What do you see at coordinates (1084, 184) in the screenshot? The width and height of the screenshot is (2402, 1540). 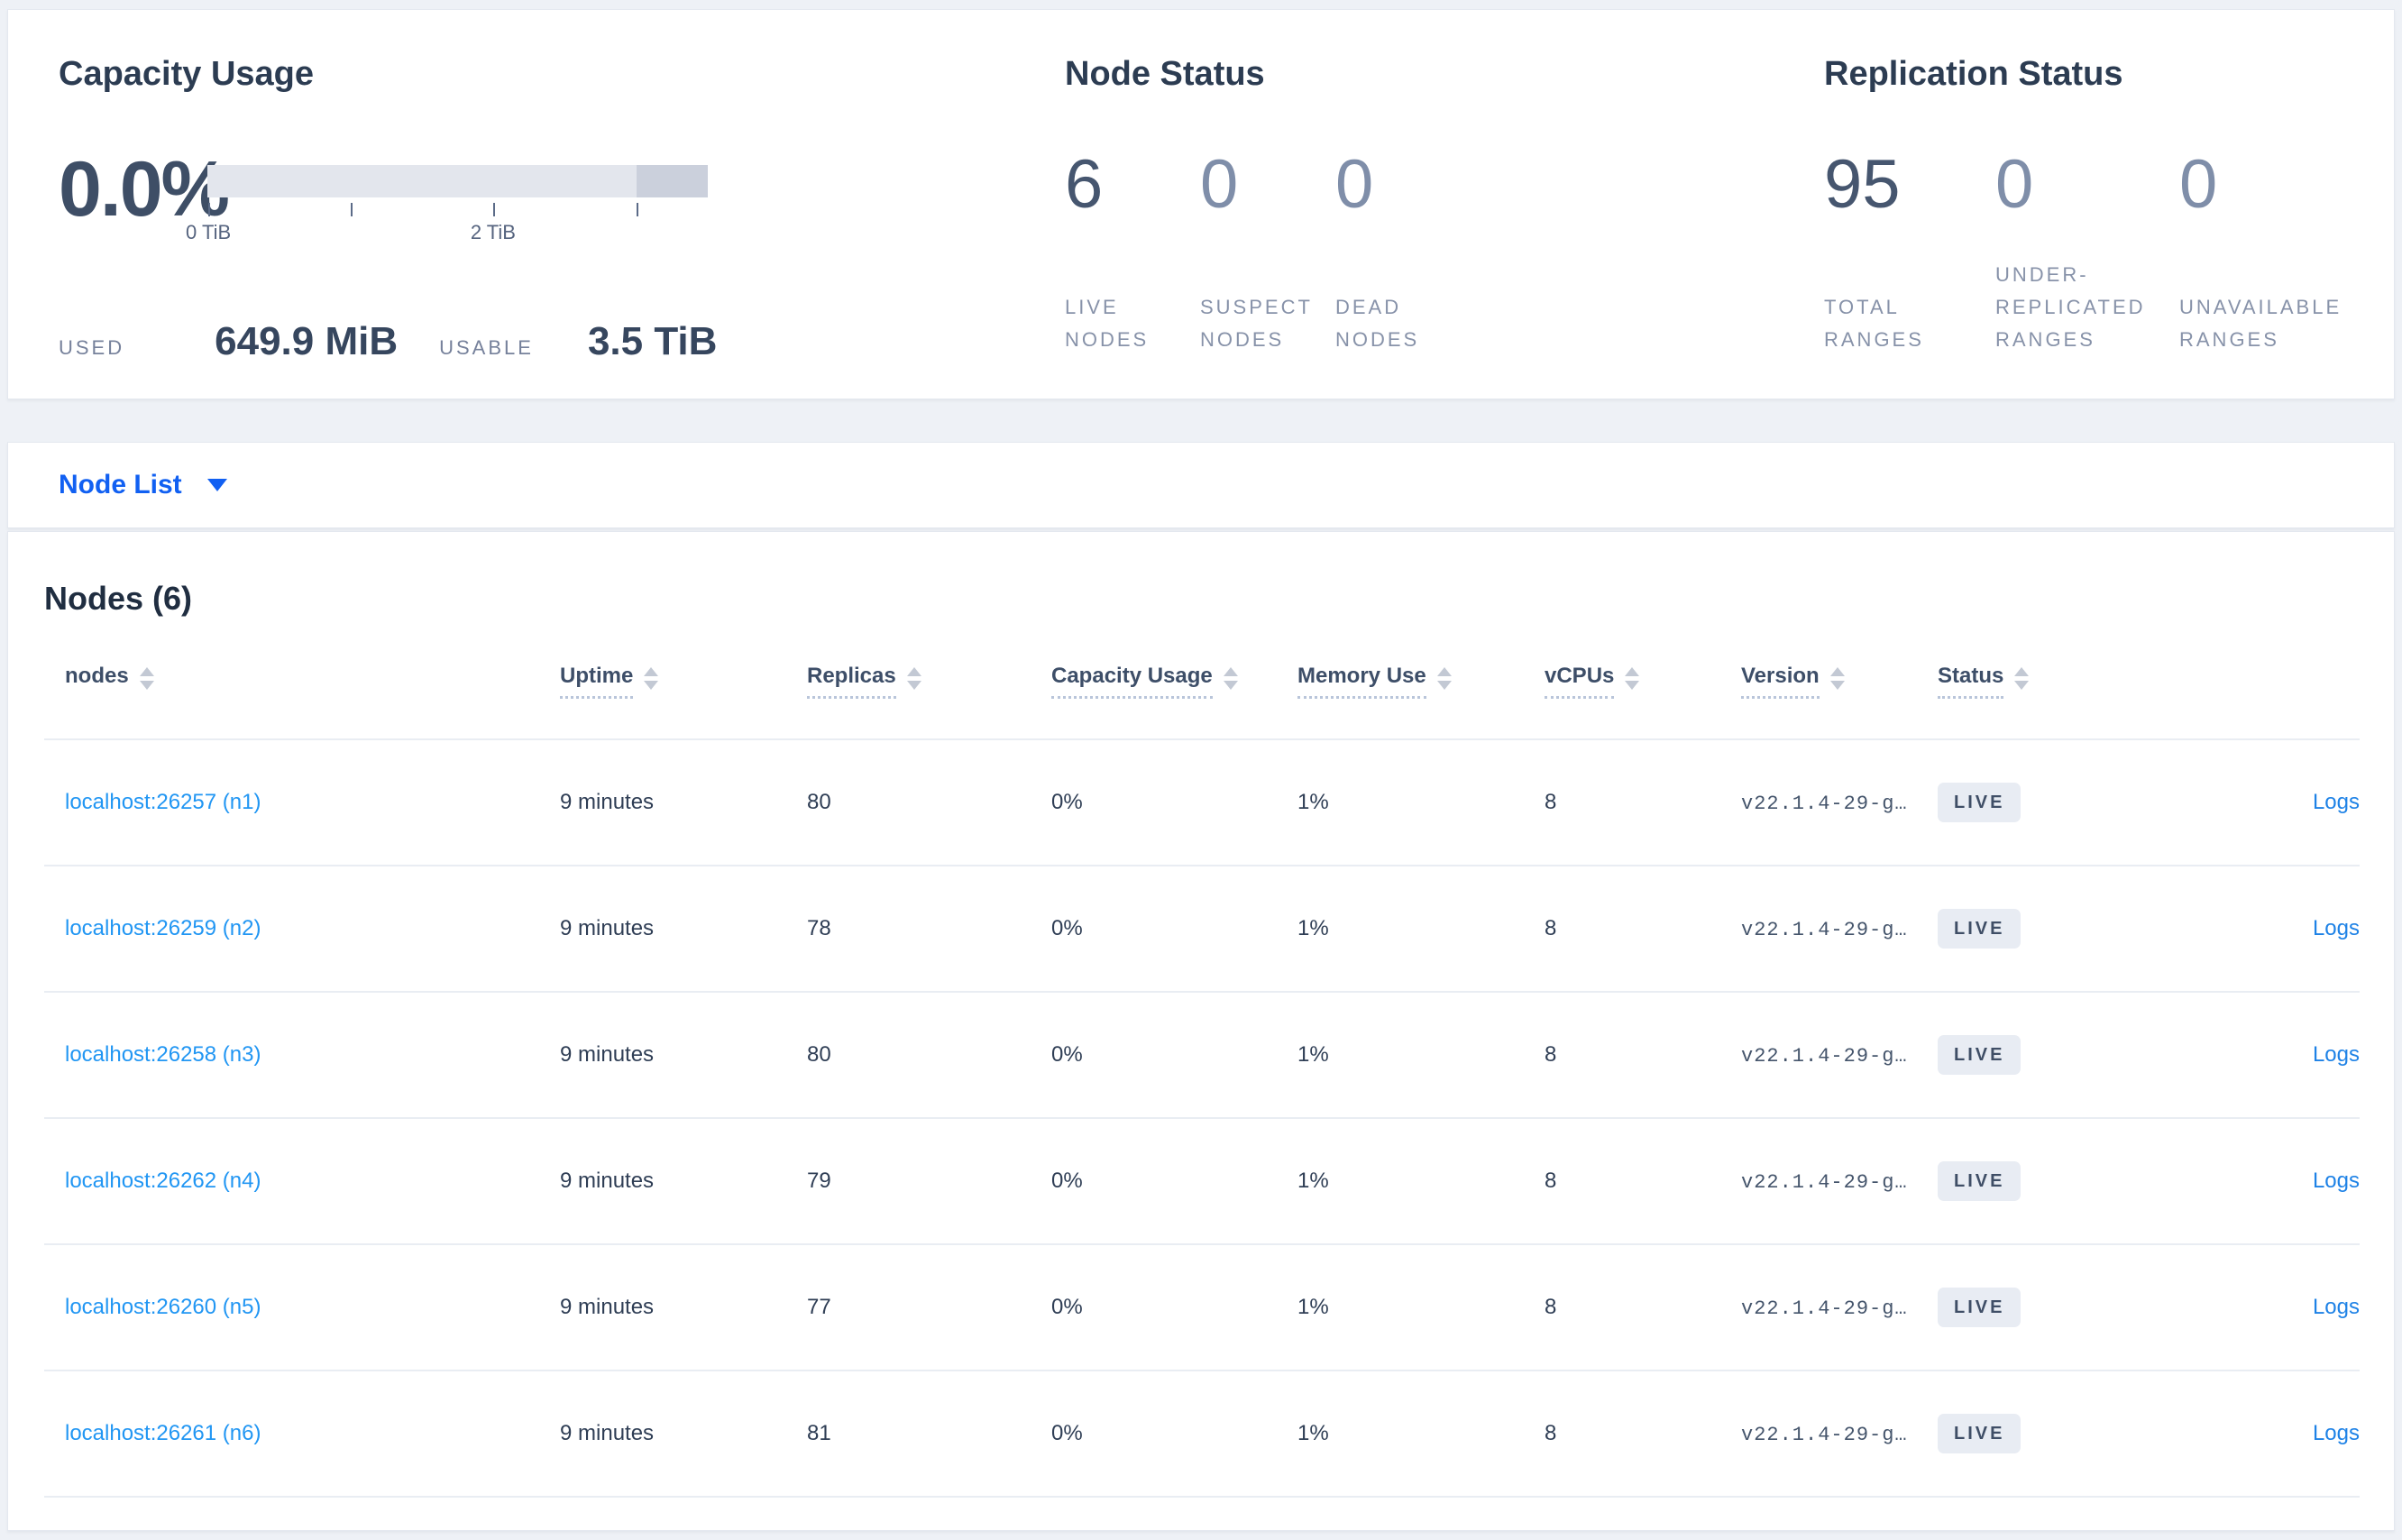 I see `stat-value: 6` at bounding box center [1084, 184].